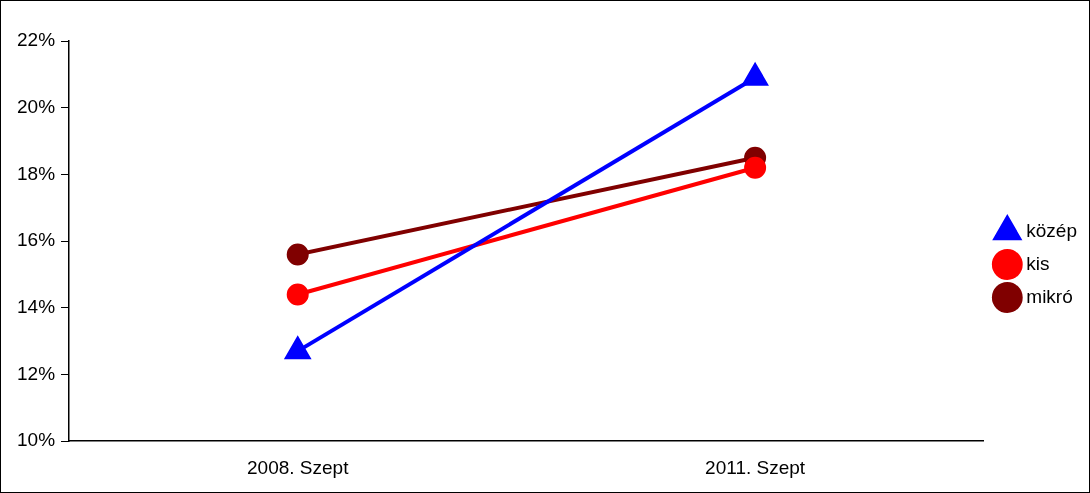 This screenshot has width=1090, height=493. What do you see at coordinates (298, 467) in the screenshot?
I see `x-tick-label: 2008. Szept` at bounding box center [298, 467].